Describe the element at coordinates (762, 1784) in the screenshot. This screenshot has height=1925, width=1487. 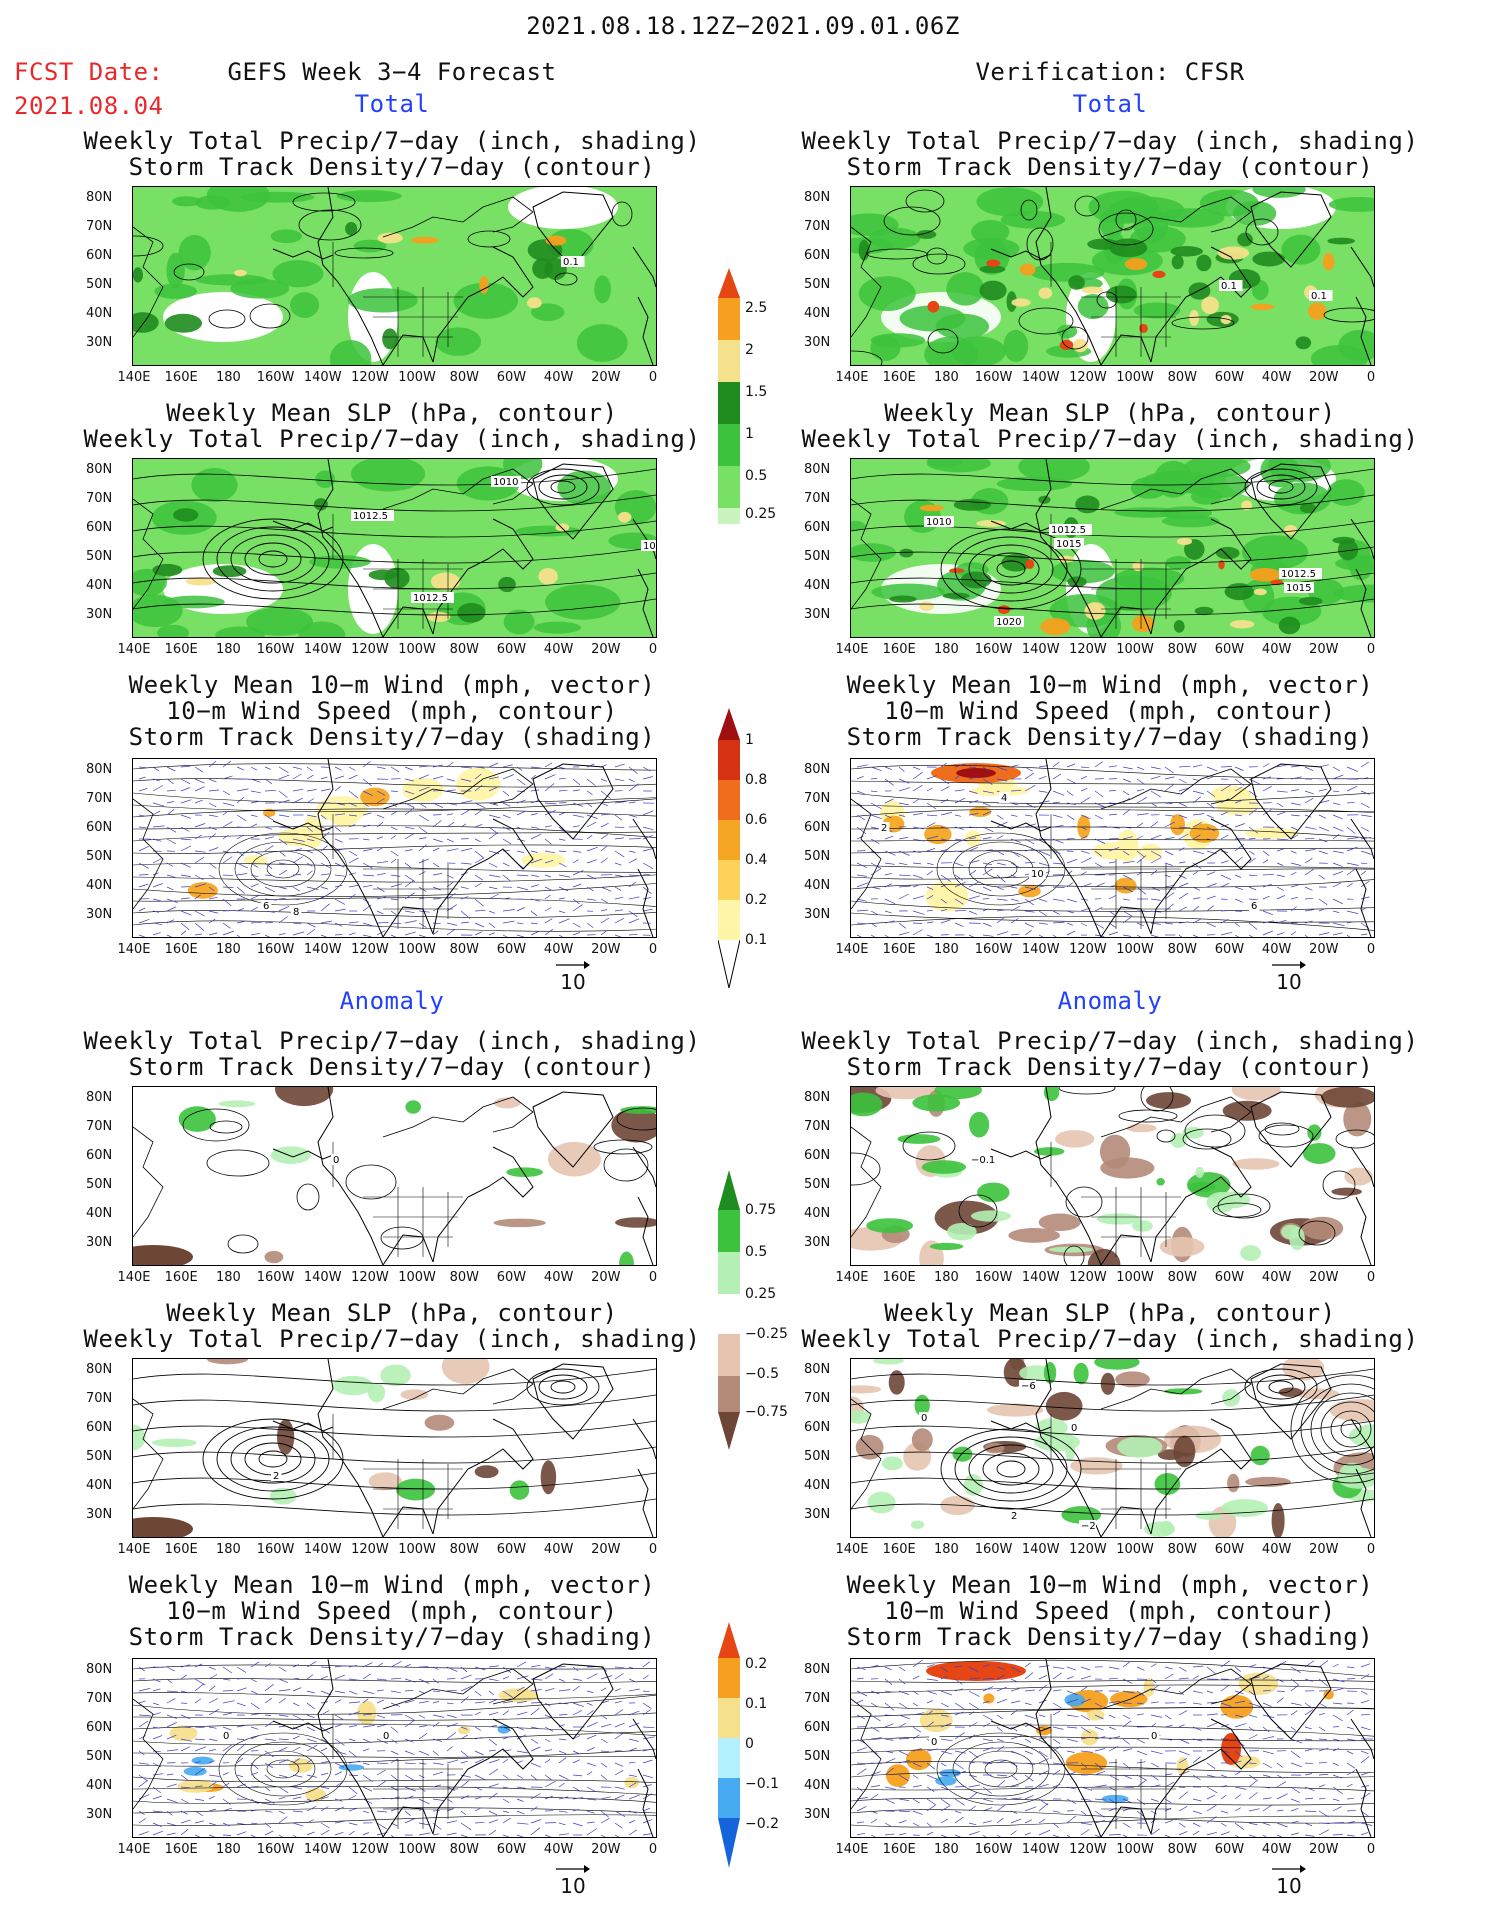
I see `cbar-label: −0.1` at that location.